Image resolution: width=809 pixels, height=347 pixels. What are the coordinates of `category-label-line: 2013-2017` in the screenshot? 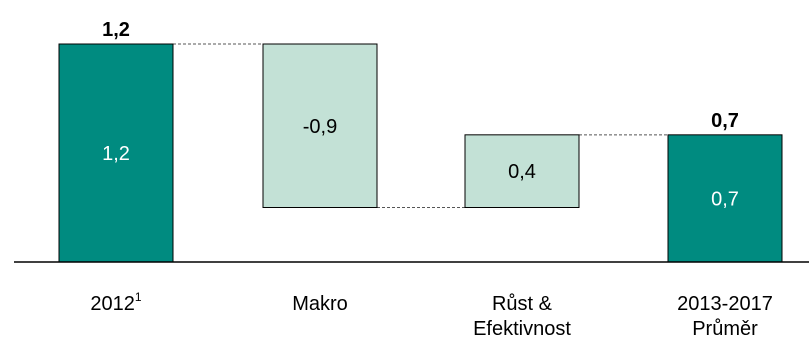 It's located at (725, 304).